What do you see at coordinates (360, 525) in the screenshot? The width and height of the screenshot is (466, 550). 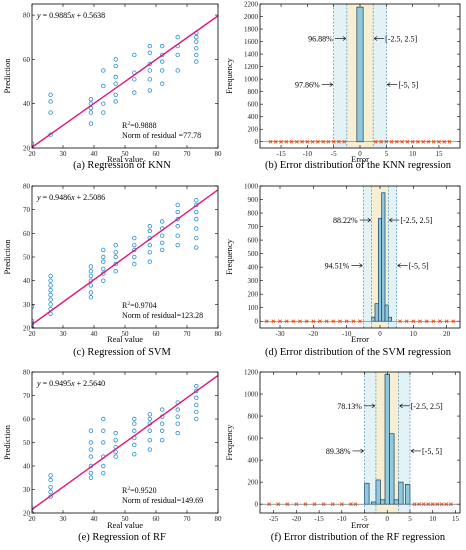 I see `x-axis-label: Error` at bounding box center [360, 525].